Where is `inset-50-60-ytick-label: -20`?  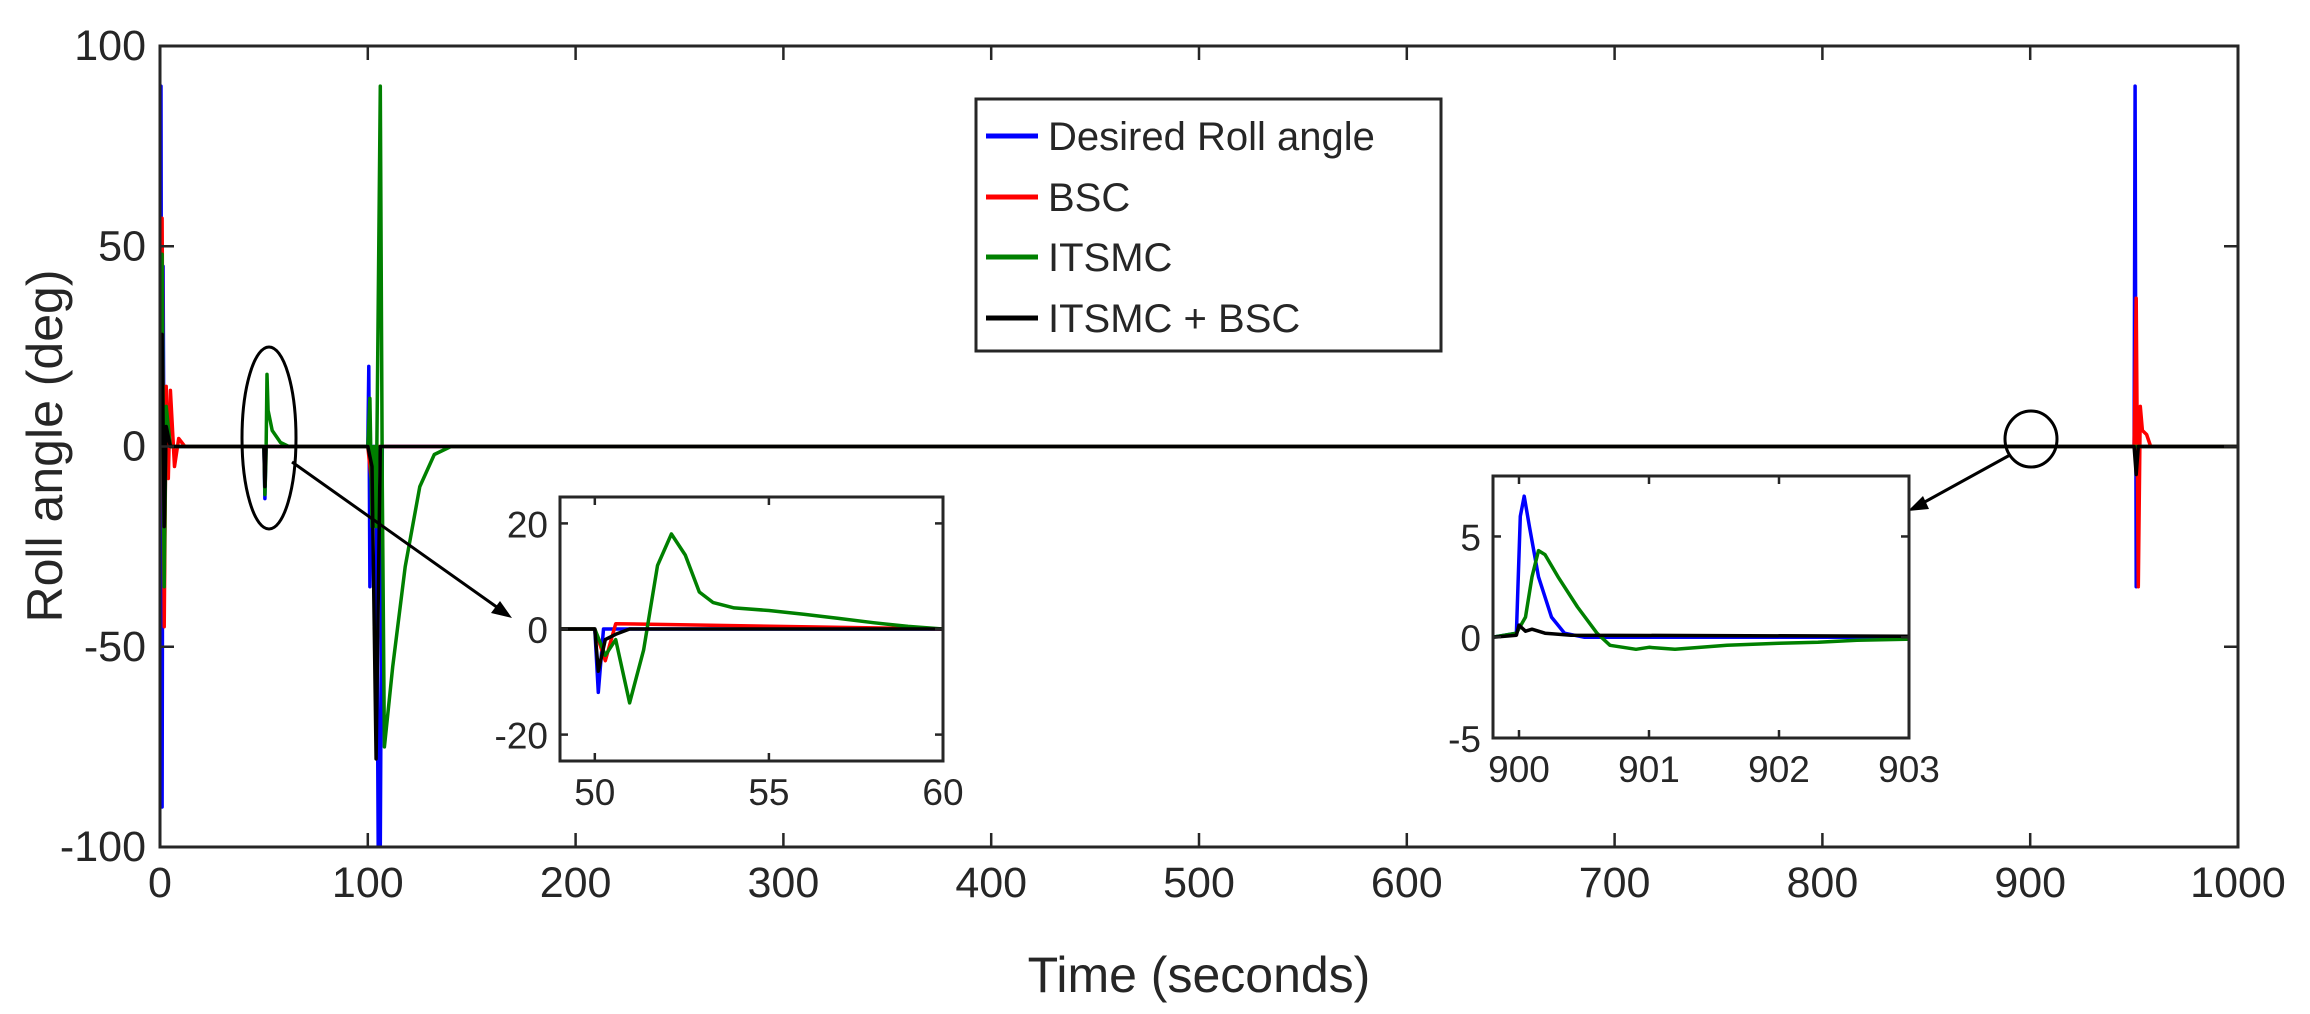
inset-50-60-ytick-label: -20 is located at coordinates (521, 736).